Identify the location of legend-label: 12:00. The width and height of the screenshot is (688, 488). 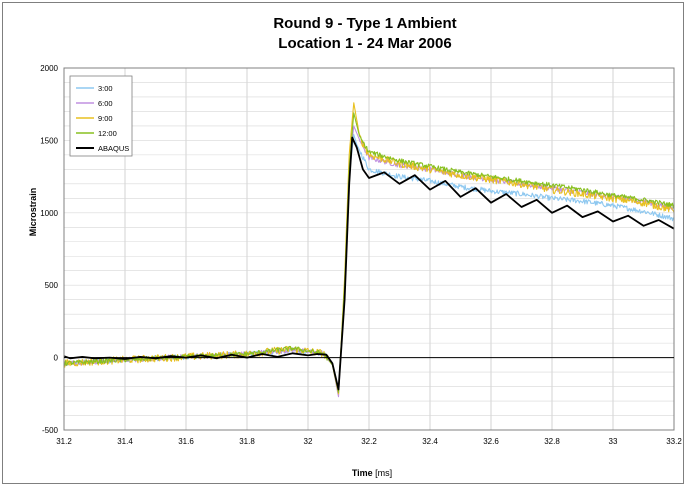
(107, 133).